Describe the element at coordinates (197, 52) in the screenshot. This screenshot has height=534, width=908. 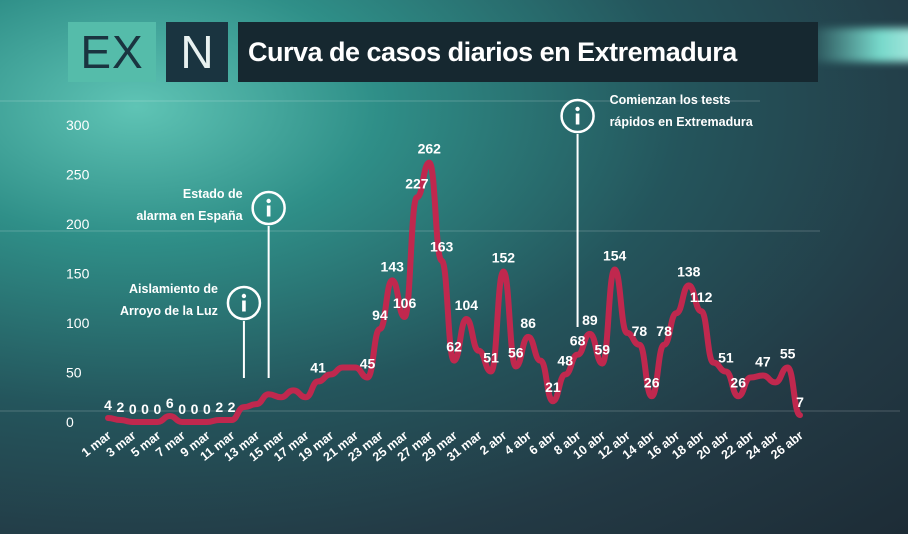
I see `logo-n: N` at that location.